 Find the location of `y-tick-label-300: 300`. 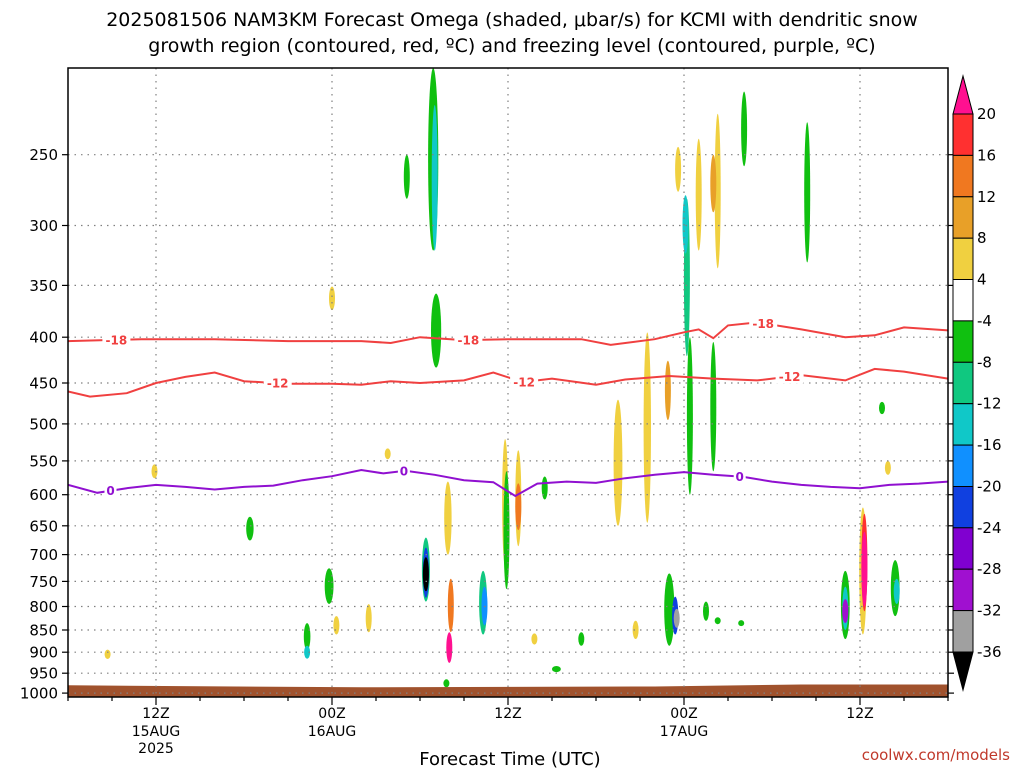

y-tick-label-300: 300 is located at coordinates (43, 226).